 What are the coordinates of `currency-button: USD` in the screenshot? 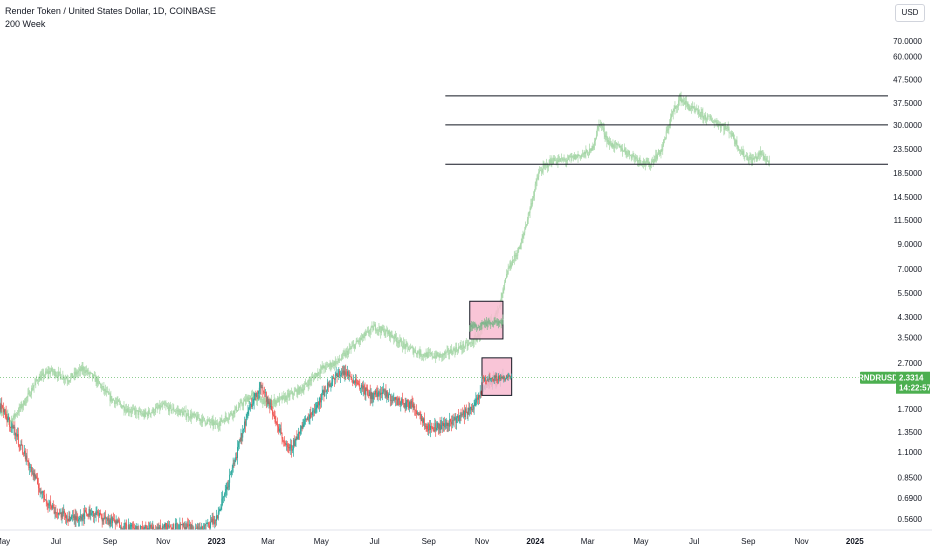 It's located at (910, 13).